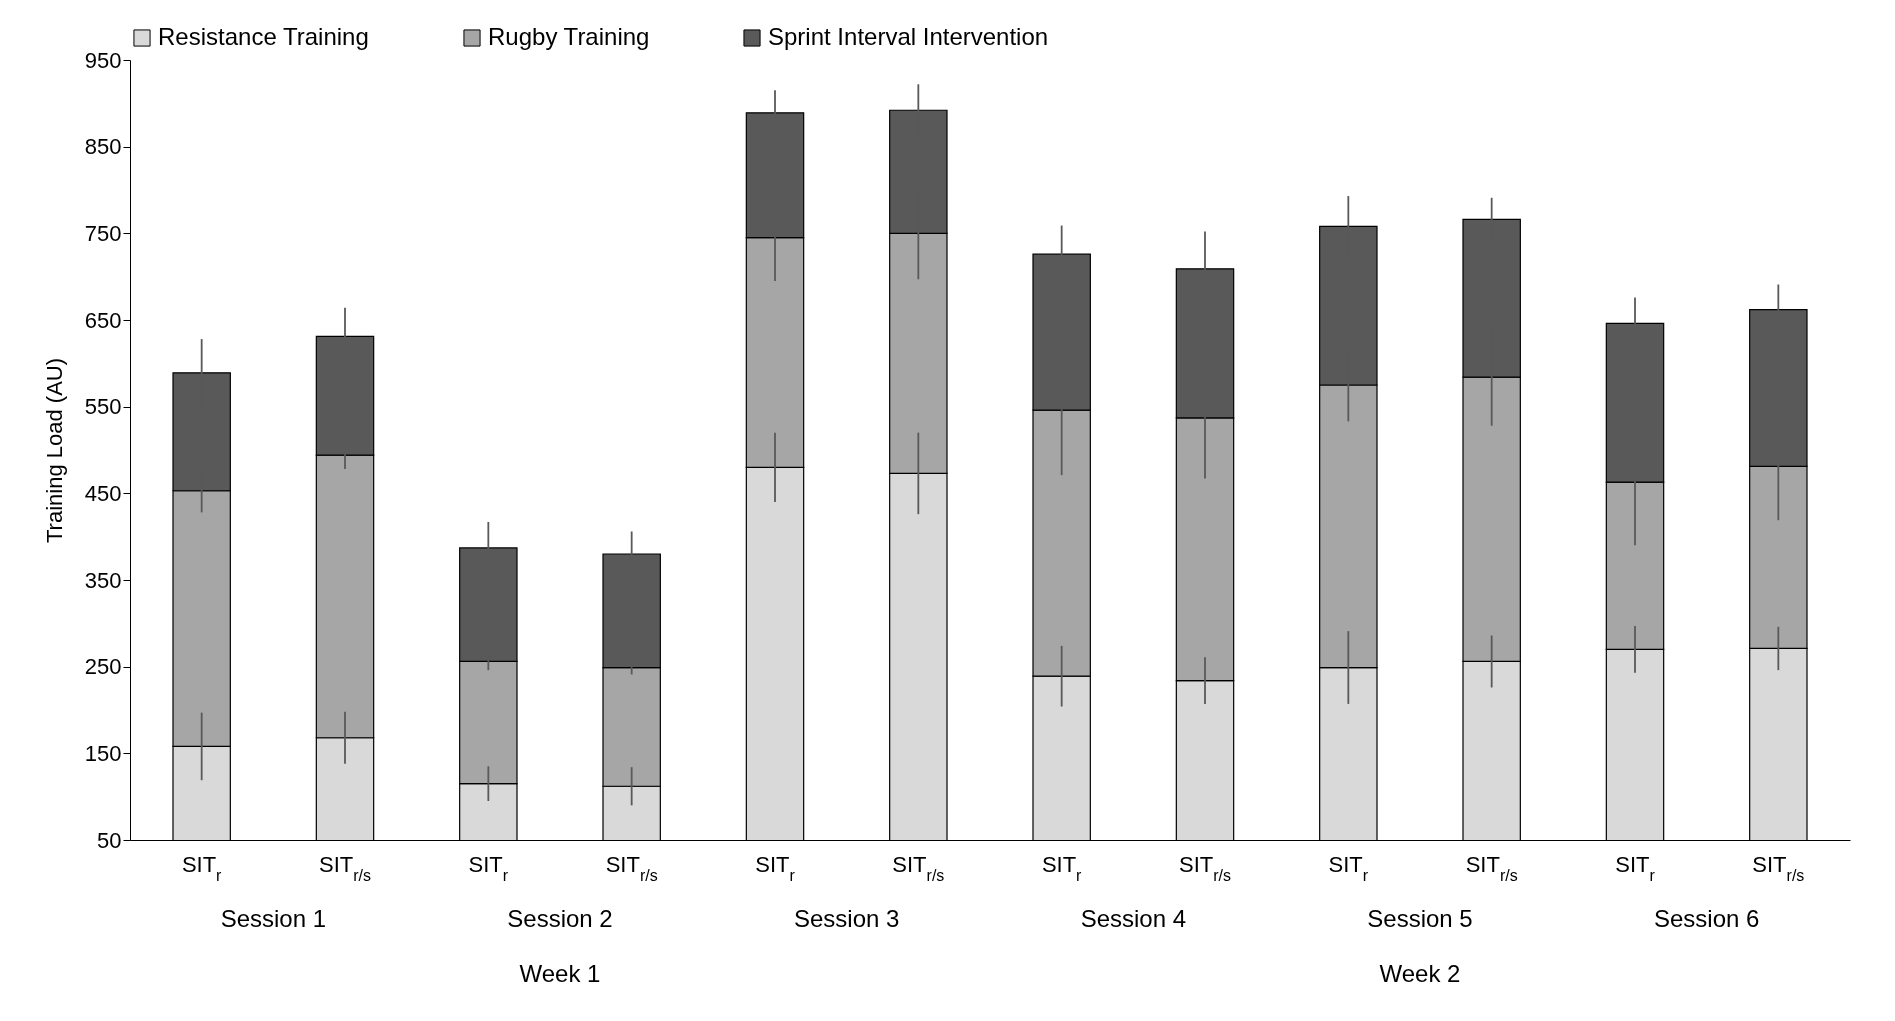 This screenshot has width=1895, height=1021. What do you see at coordinates (263, 36) in the screenshot?
I see `legend-label: Resistance Training` at bounding box center [263, 36].